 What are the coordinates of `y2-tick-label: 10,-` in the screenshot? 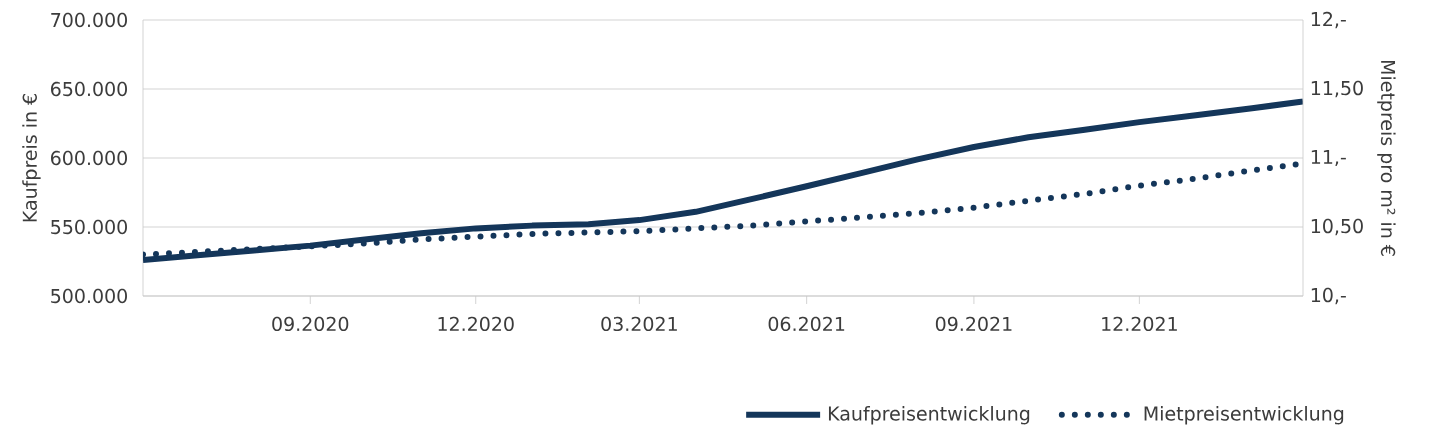 It's located at (1328, 296).